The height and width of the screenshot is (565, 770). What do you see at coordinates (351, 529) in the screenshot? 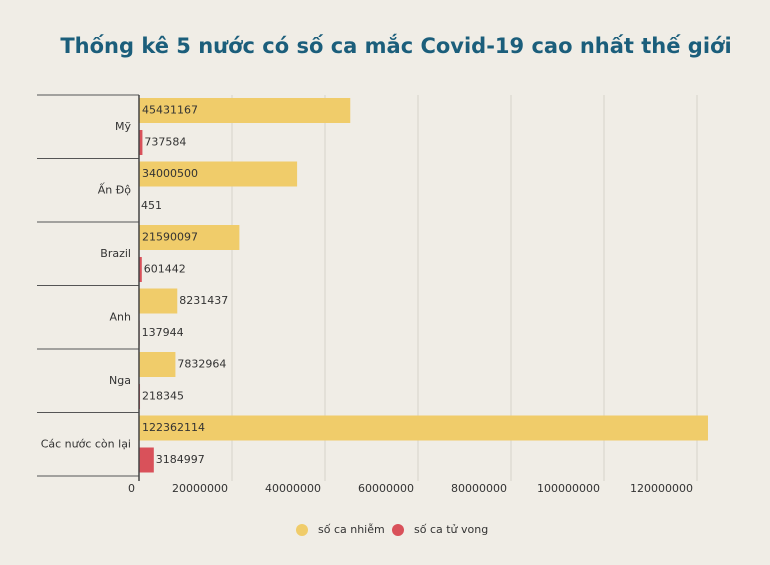
I see `legend-label: số ca nhiễm` at bounding box center [351, 529].